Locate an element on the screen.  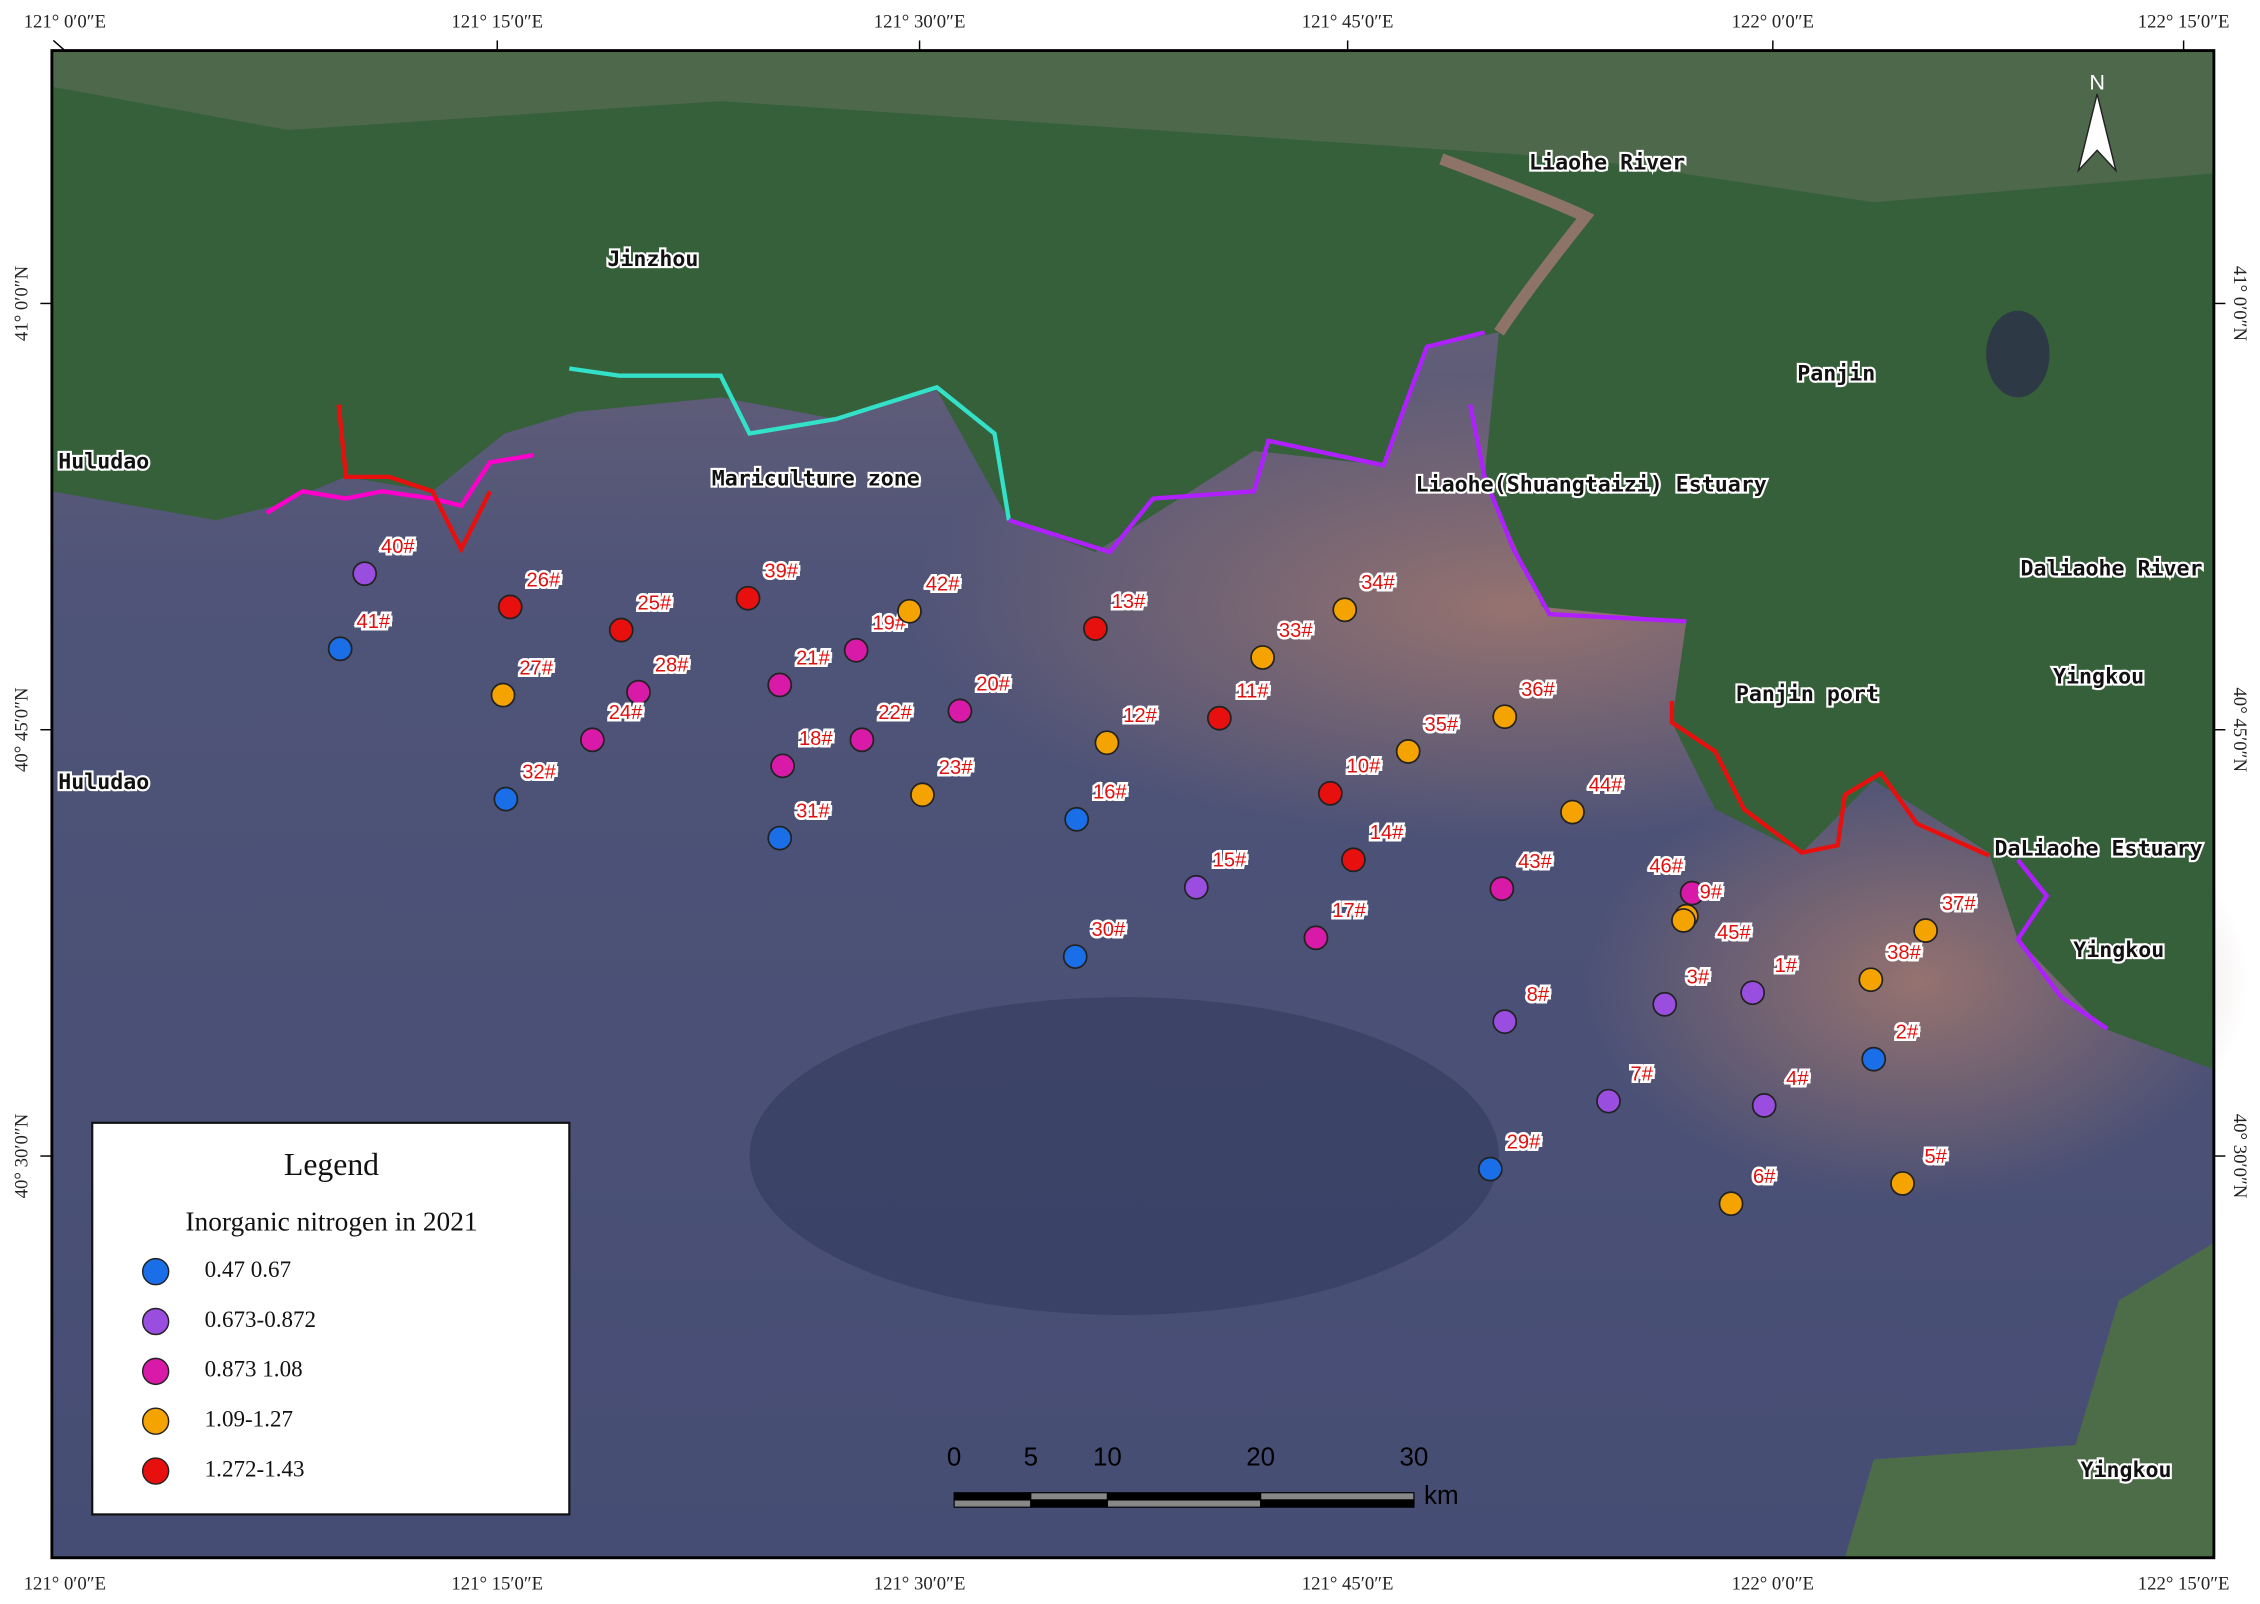
legend-label: 1.272-1.43 is located at coordinates (255, 1468).